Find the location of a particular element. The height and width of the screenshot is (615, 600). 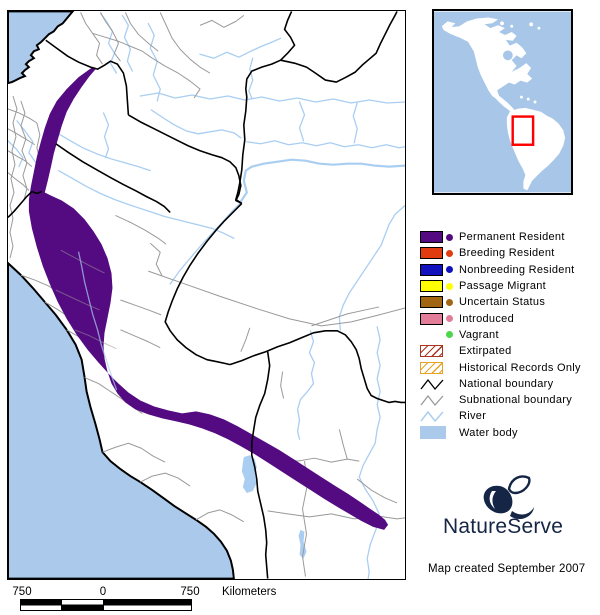

legend-label: Uncertain Status is located at coordinates (502, 302).